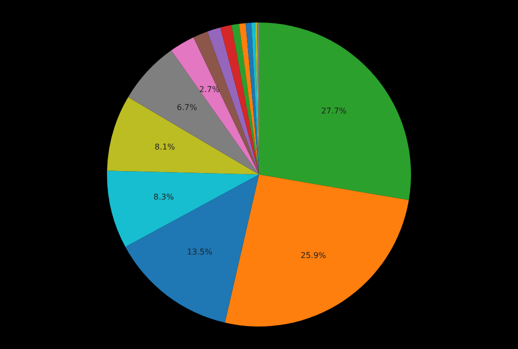 This screenshot has height=349, width=518. What do you see at coordinates (334, 111) in the screenshot?
I see `data-label: 27.7%` at bounding box center [334, 111].